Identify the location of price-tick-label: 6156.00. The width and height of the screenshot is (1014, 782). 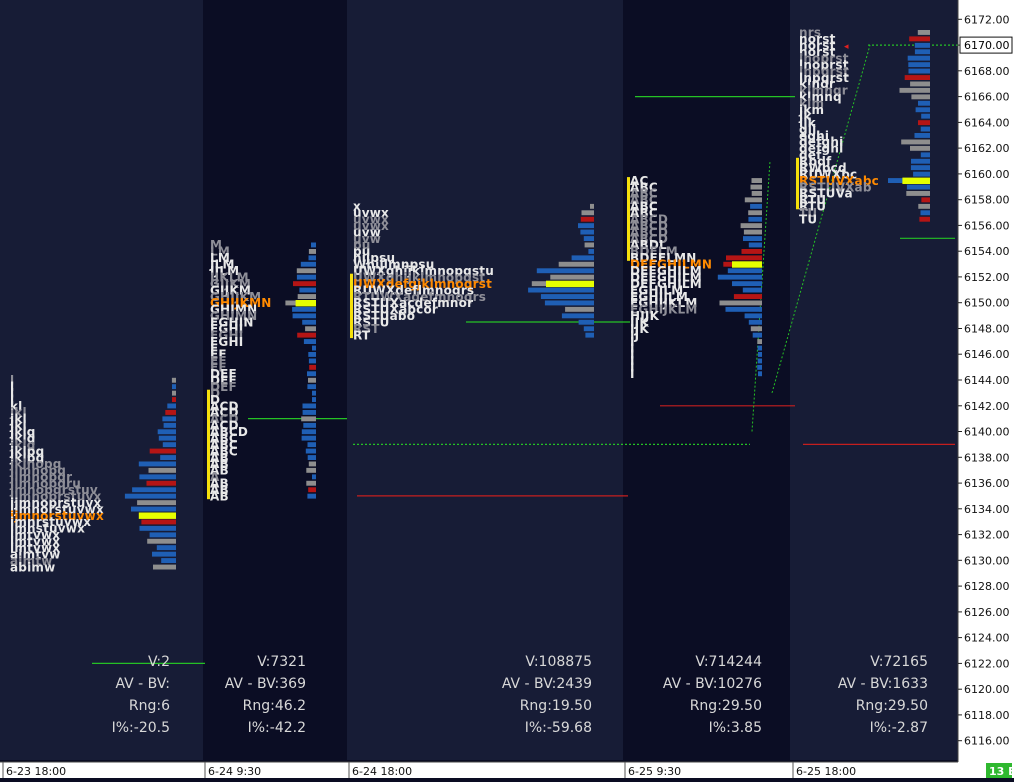
(987, 225).